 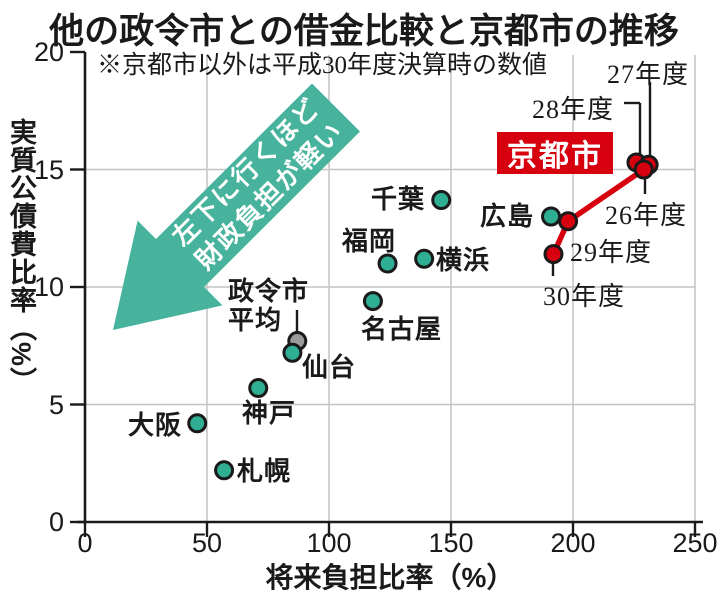 I want to click on point-label-hiroshima: 広島, so click(x=507, y=216).